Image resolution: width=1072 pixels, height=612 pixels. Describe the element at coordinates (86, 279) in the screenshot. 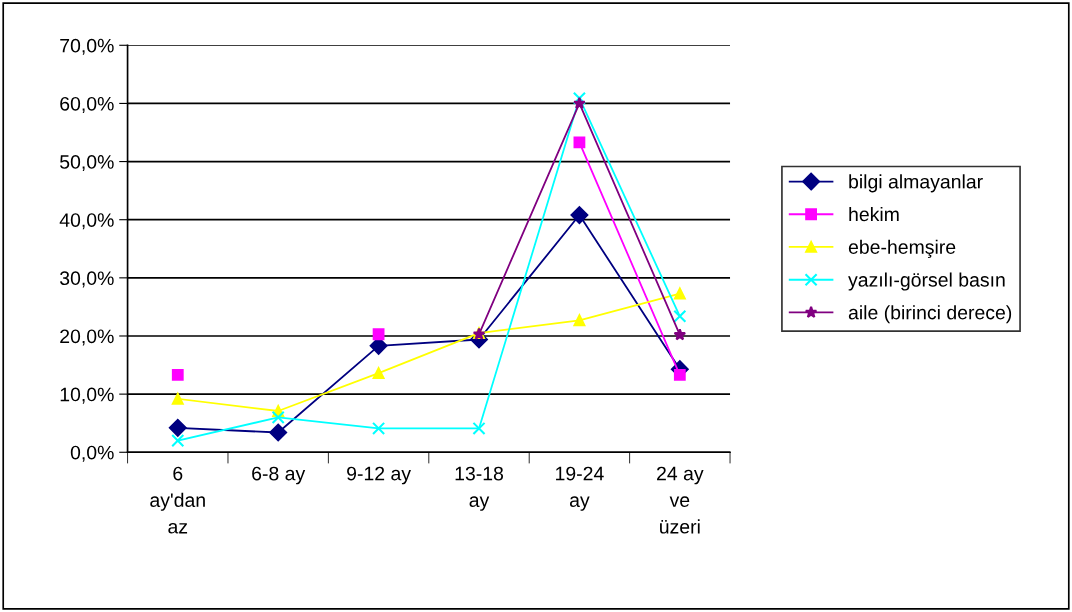

I see `y-tick-label: 30,0%` at that location.